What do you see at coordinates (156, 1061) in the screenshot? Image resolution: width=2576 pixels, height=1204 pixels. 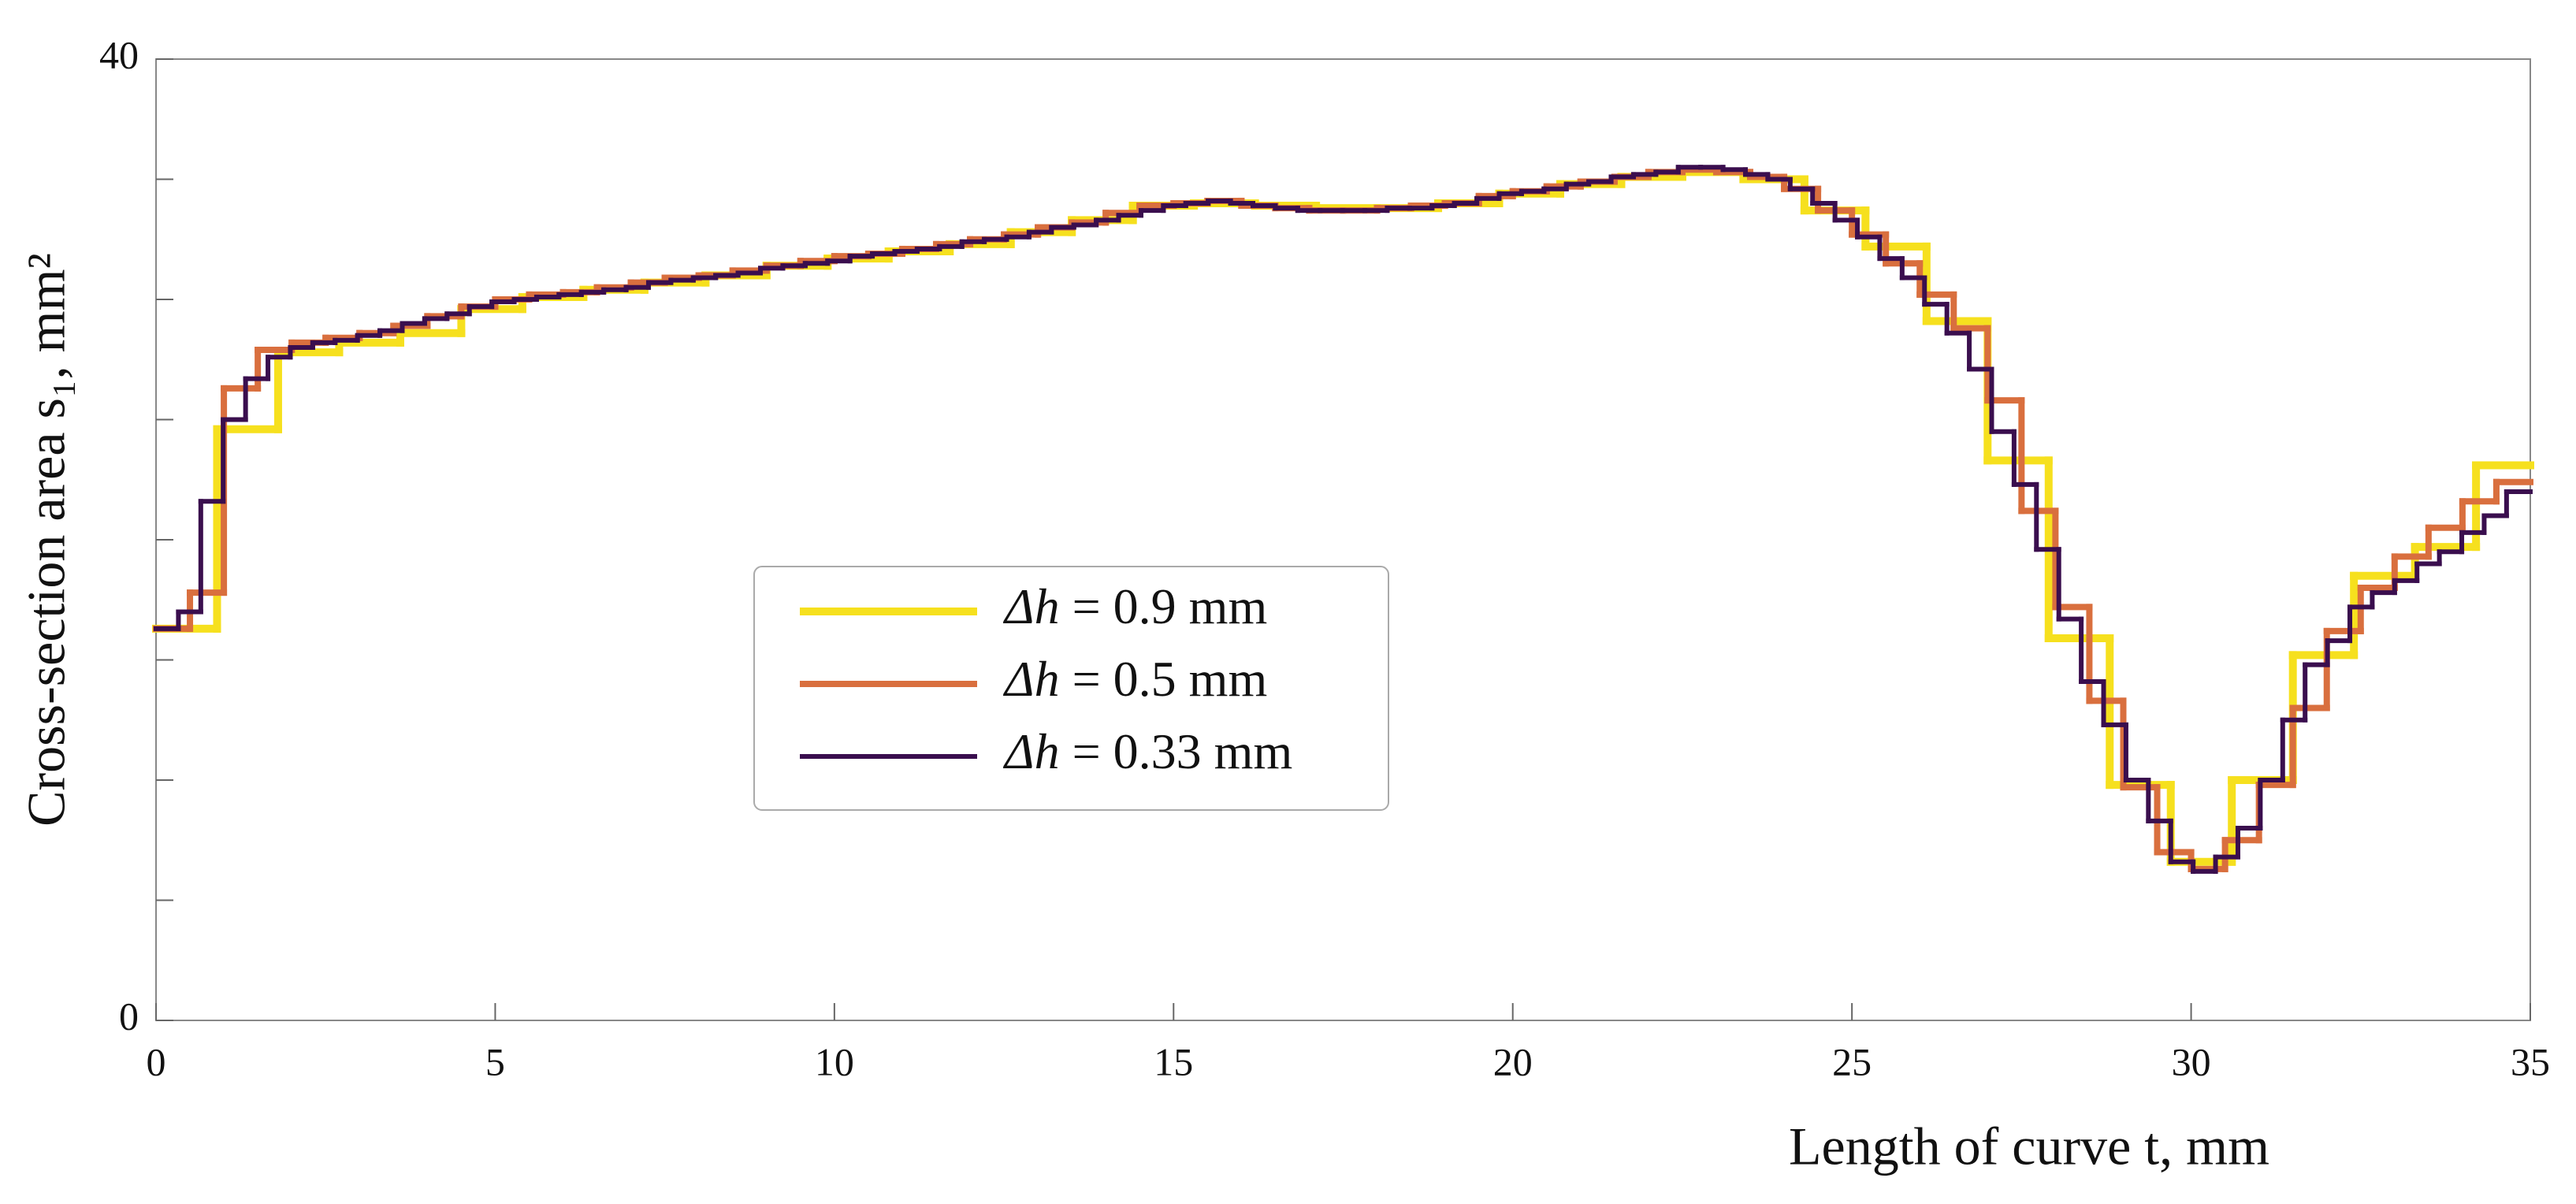 I see `x-tick-label: 0` at bounding box center [156, 1061].